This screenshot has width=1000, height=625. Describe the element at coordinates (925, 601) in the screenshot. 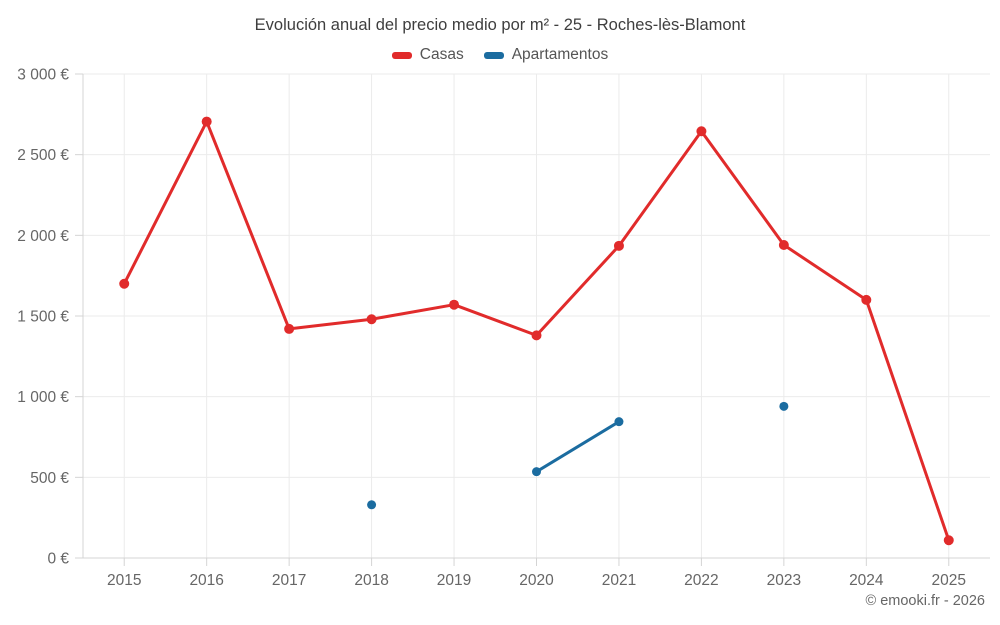

I see `copyright-label: © emooki.fr - 2026` at that location.